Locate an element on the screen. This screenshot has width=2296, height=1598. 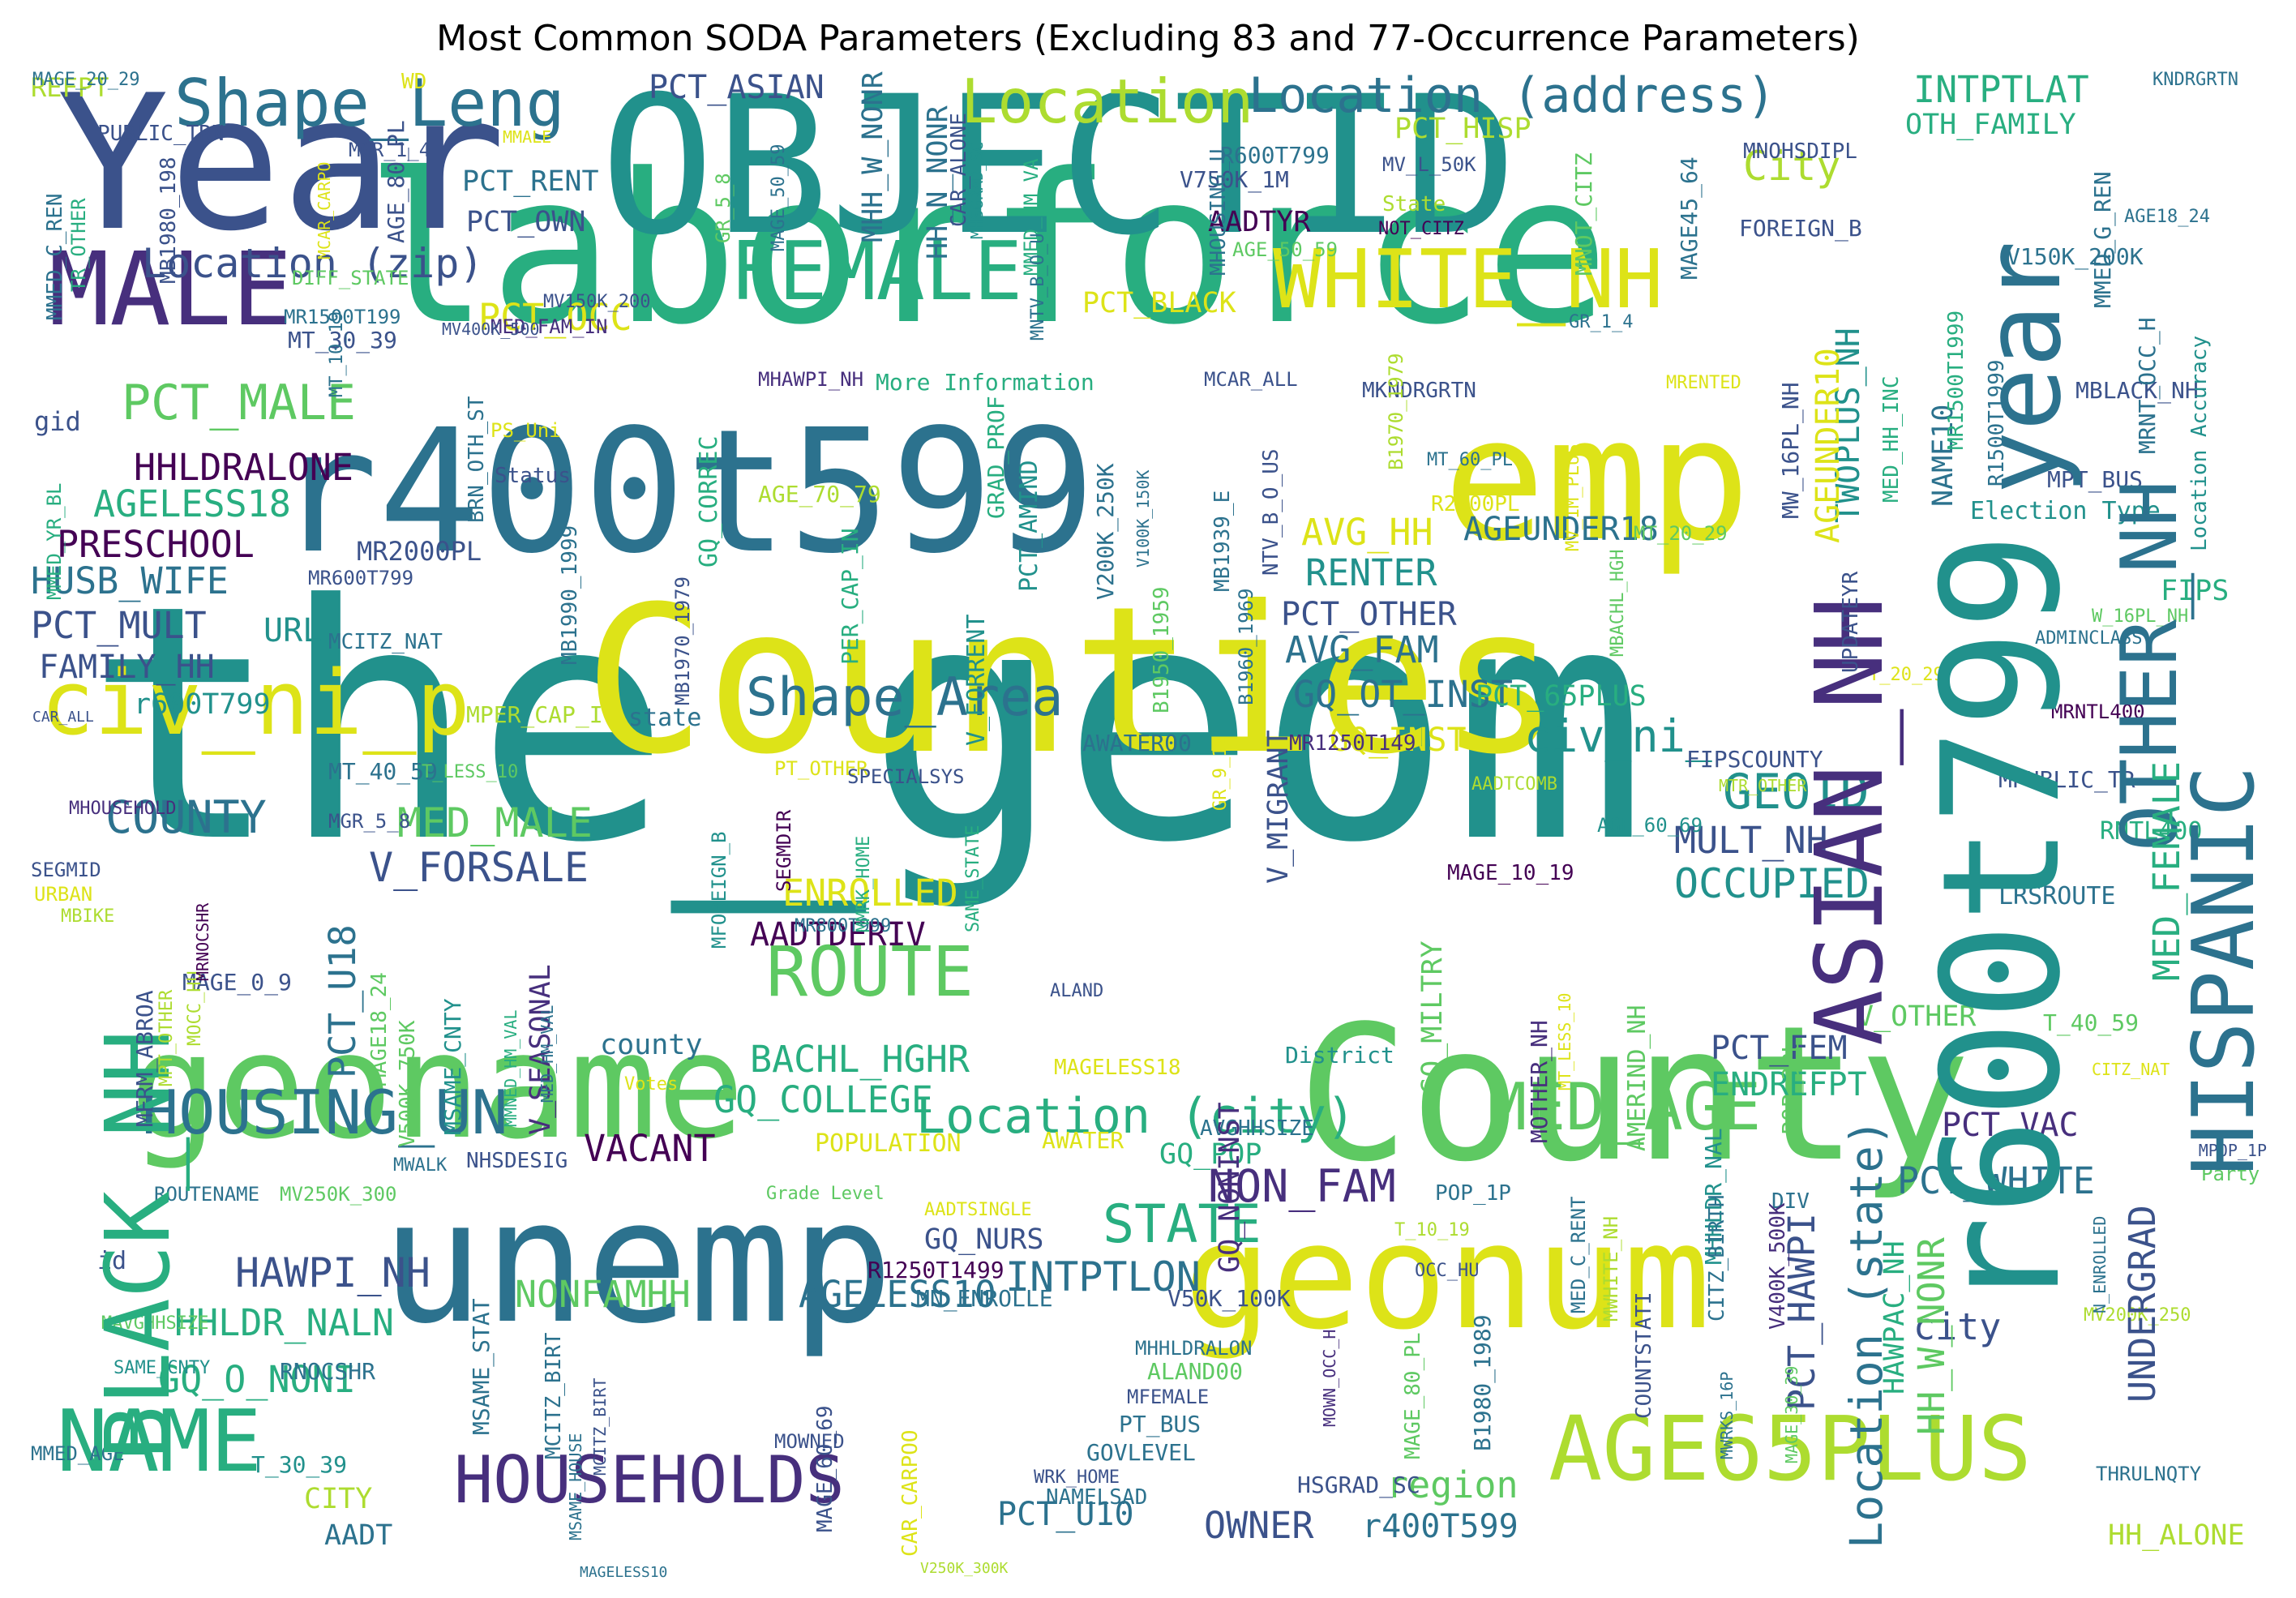
word-58: PCT_OTHER is located at coordinates (1369, 614).